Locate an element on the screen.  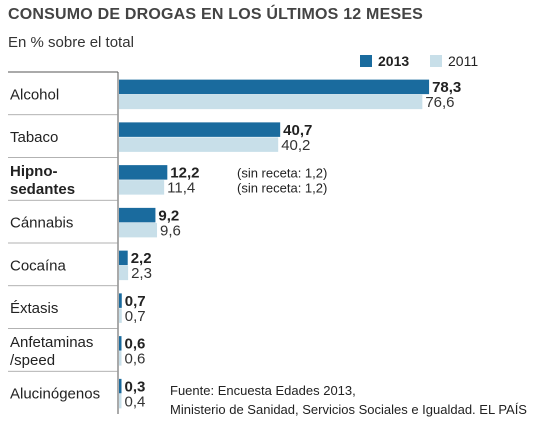
value-label-hipno-sedantes-2013: 12,2 is located at coordinates (184, 173).